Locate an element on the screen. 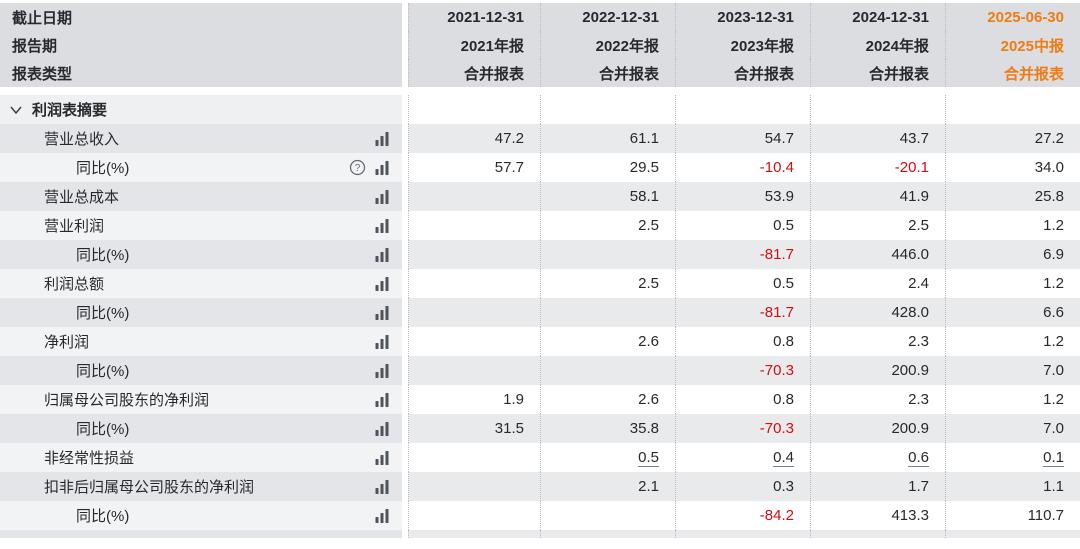 The width and height of the screenshot is (1080, 549). cell-value: 6.6 is located at coordinates (1053, 312).